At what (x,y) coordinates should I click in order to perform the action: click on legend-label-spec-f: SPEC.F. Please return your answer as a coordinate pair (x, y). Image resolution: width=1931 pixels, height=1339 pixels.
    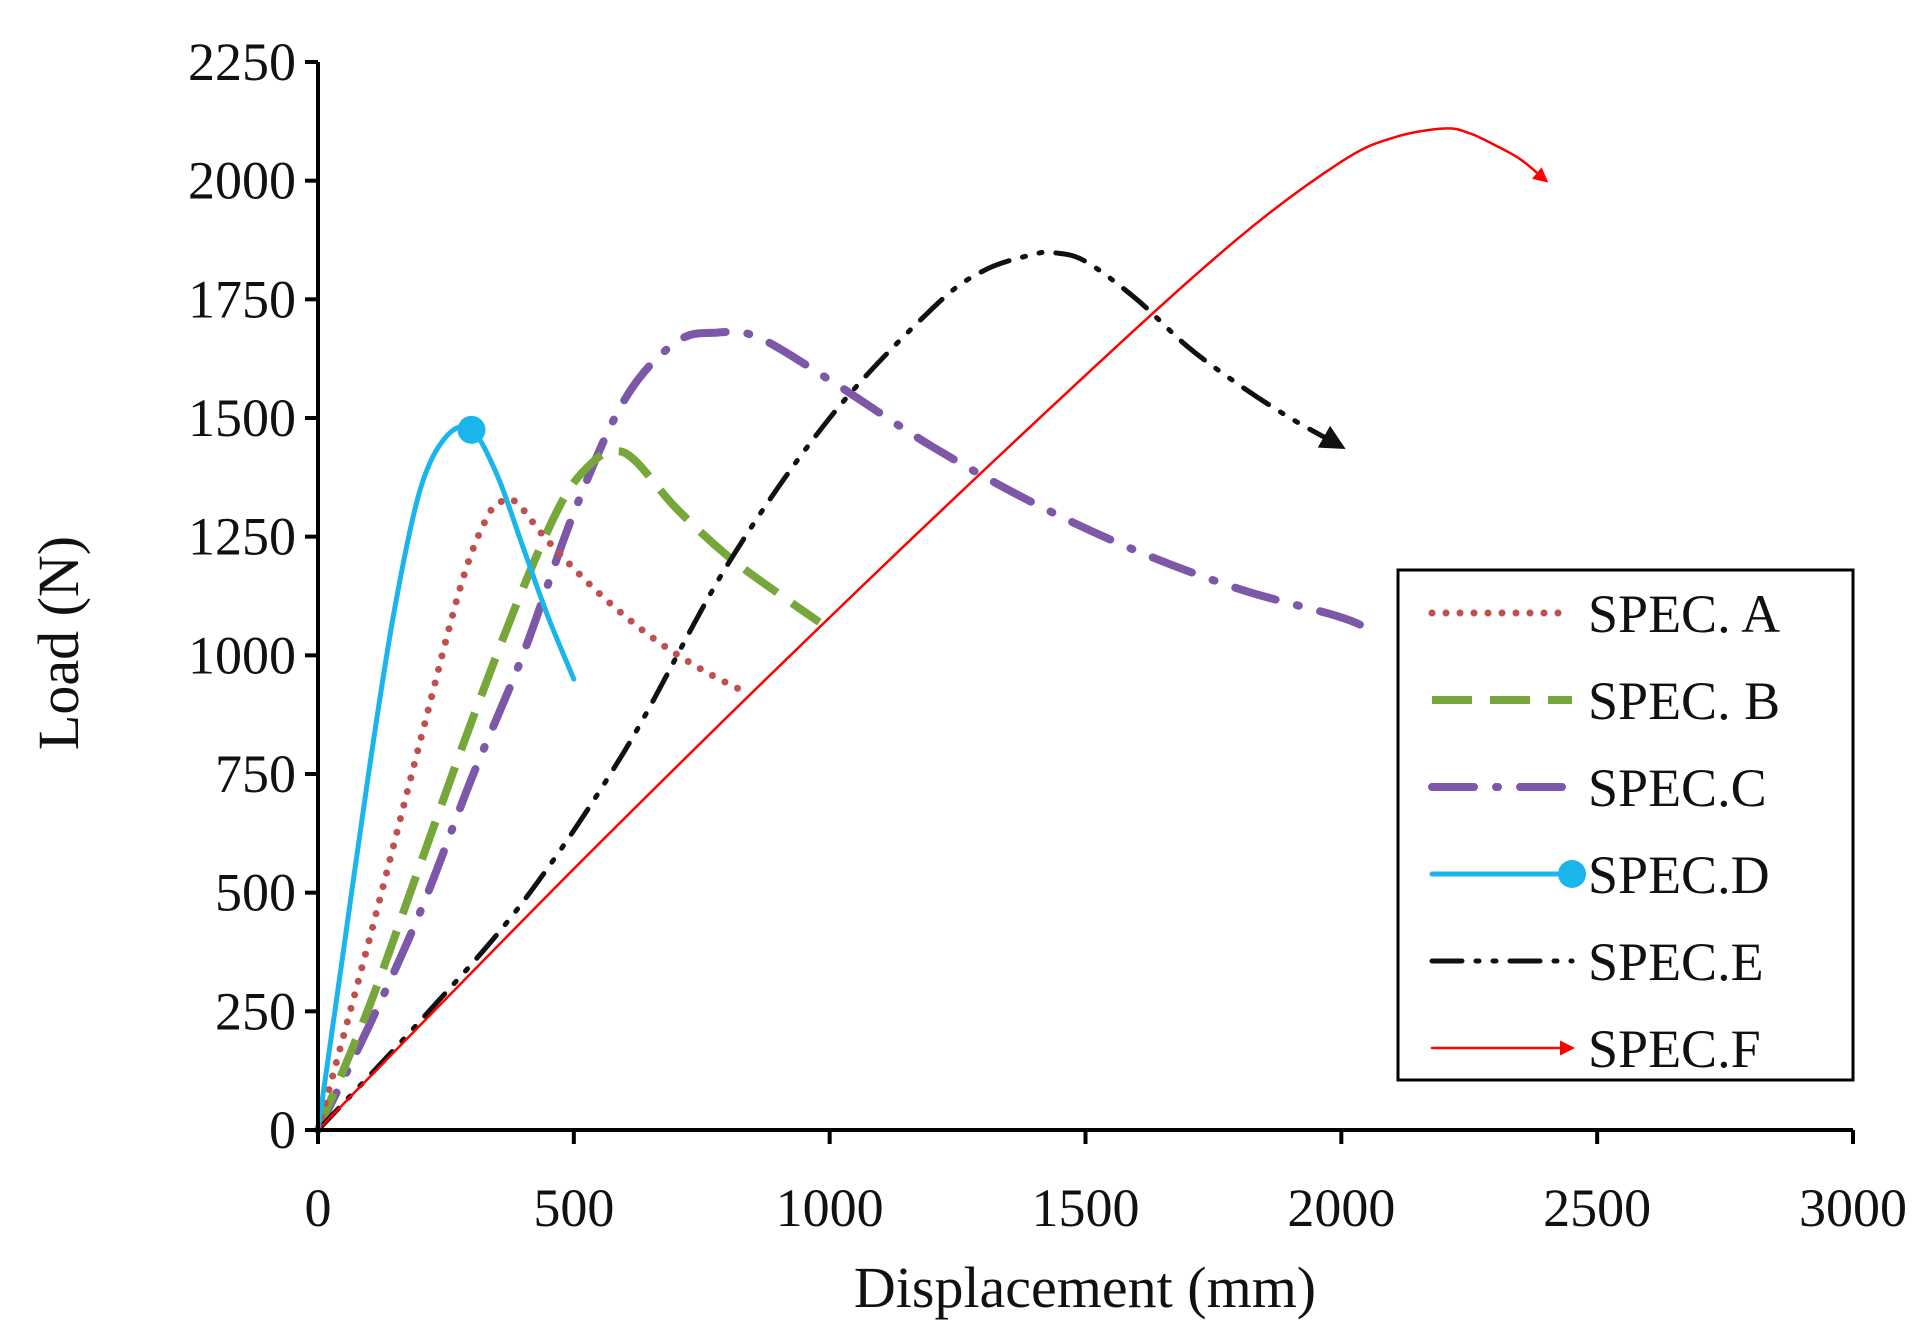
    Looking at the image, I should click on (1674, 1049).